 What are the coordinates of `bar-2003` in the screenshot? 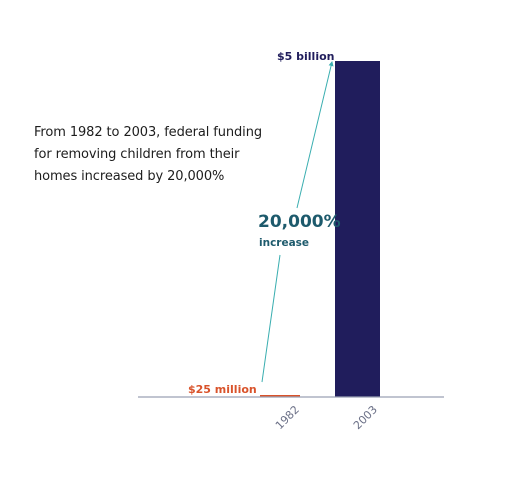 It's located at (357, 229).